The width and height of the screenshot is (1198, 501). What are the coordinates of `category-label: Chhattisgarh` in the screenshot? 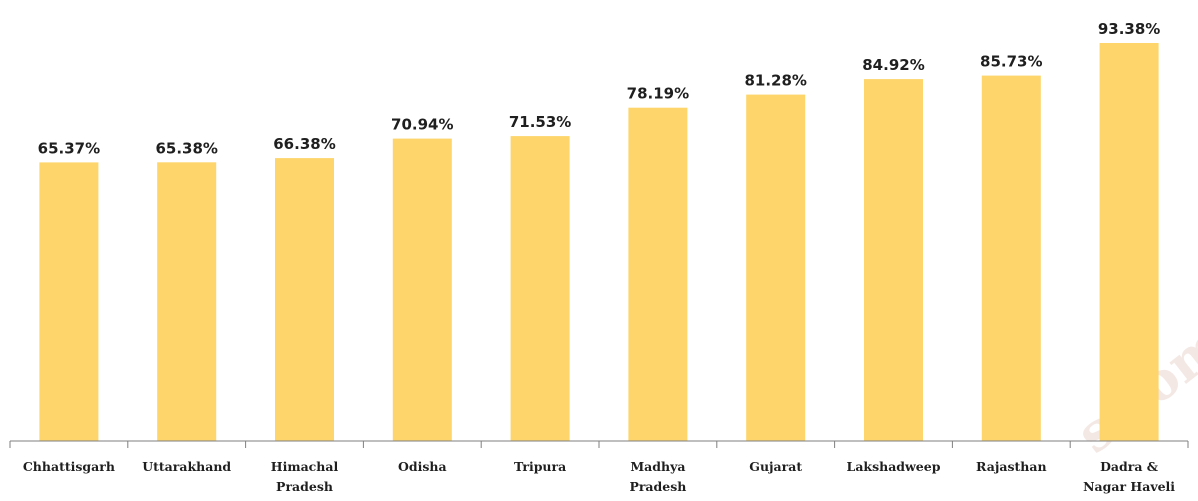 It's located at (69, 466).